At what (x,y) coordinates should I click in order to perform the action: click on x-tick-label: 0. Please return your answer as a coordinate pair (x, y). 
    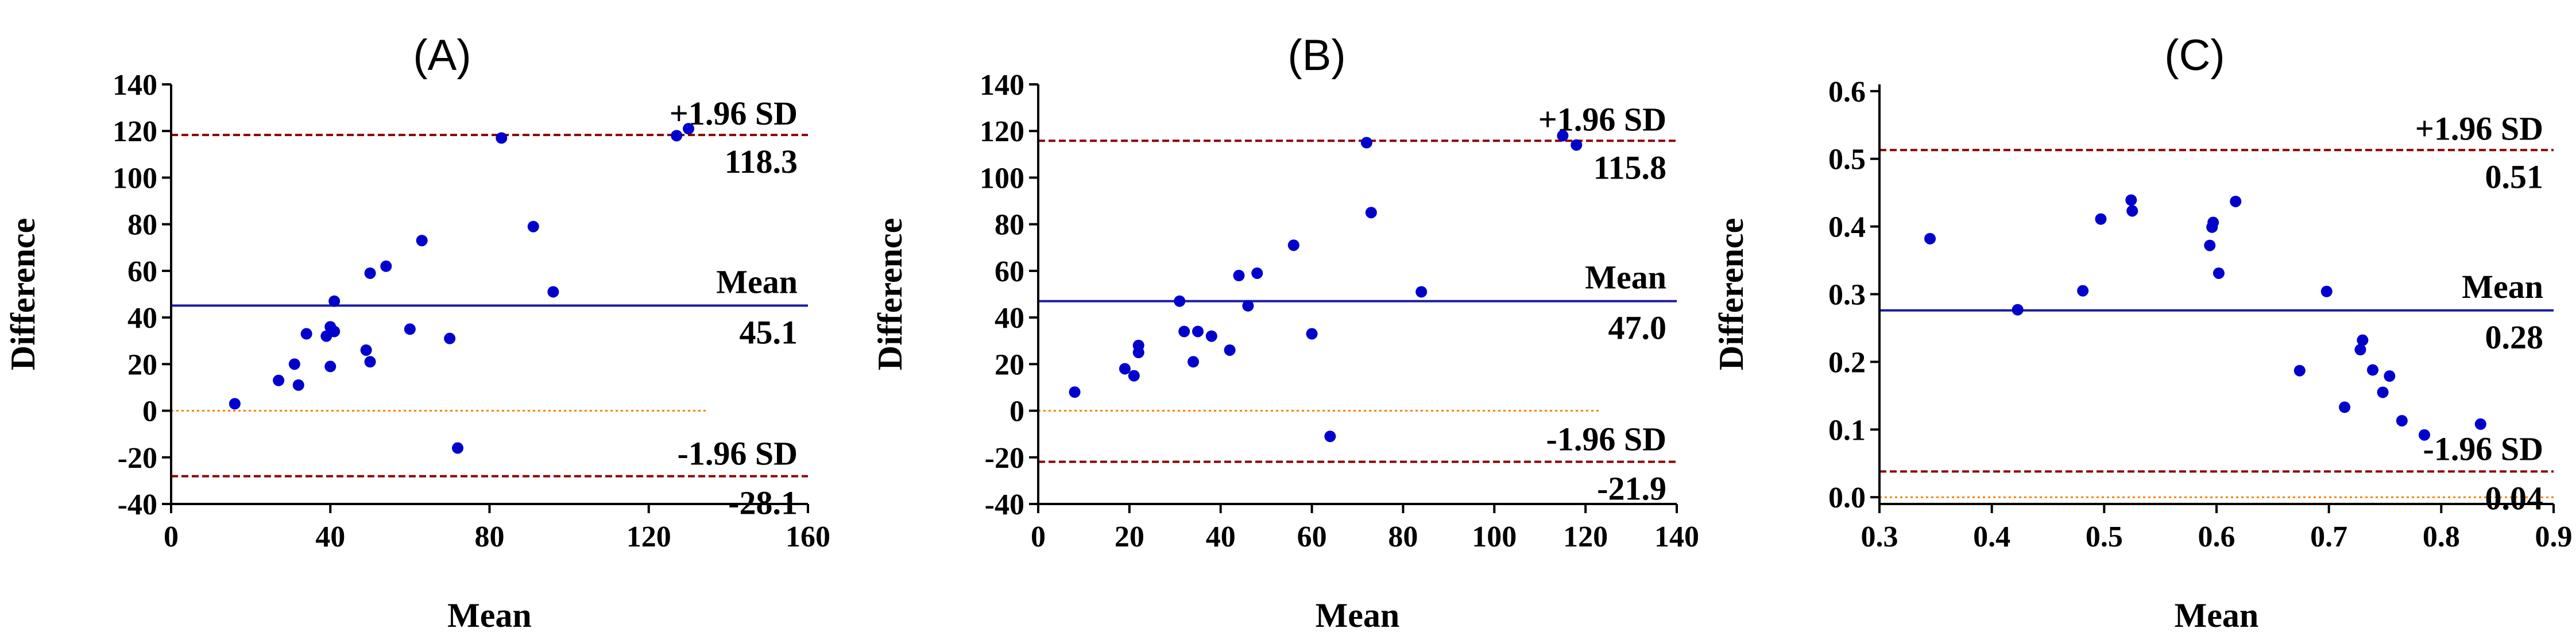
    Looking at the image, I should click on (1038, 537).